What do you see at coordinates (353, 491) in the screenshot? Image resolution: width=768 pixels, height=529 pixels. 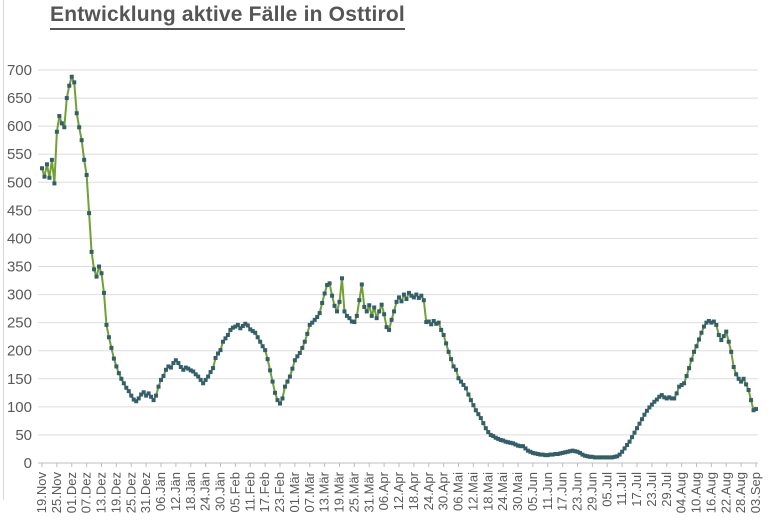 I see `x-axis-tick-label: 25.Mär` at bounding box center [353, 491].